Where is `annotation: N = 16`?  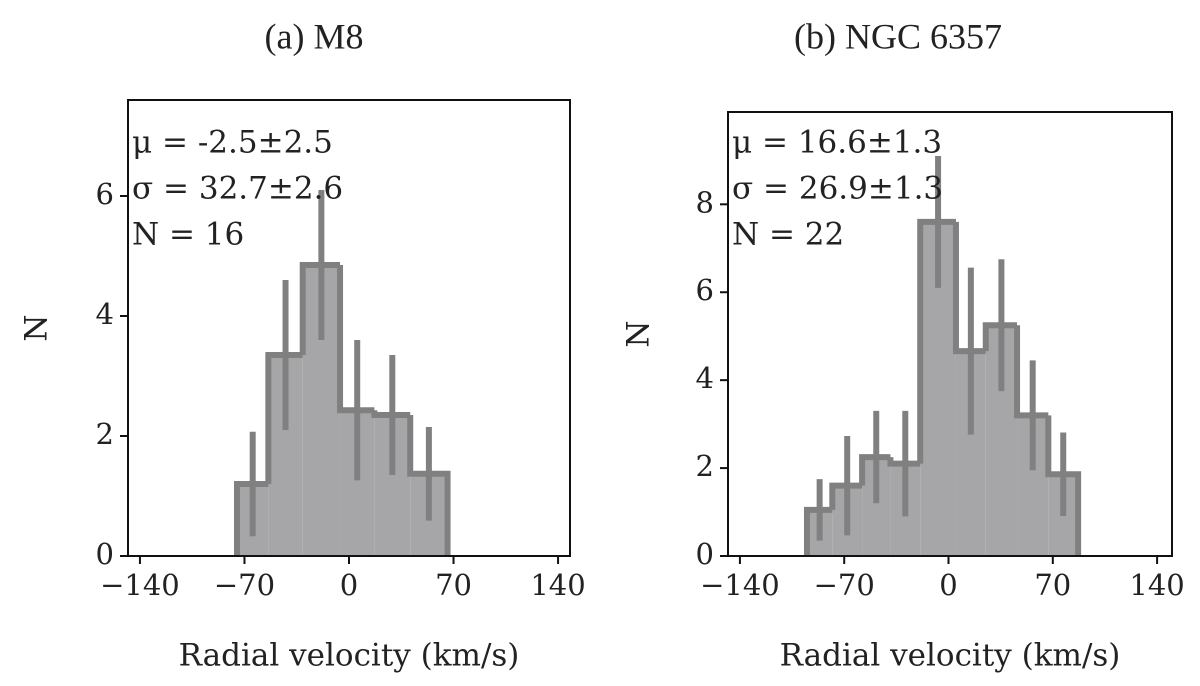 annotation: N = 16 is located at coordinates (188, 235).